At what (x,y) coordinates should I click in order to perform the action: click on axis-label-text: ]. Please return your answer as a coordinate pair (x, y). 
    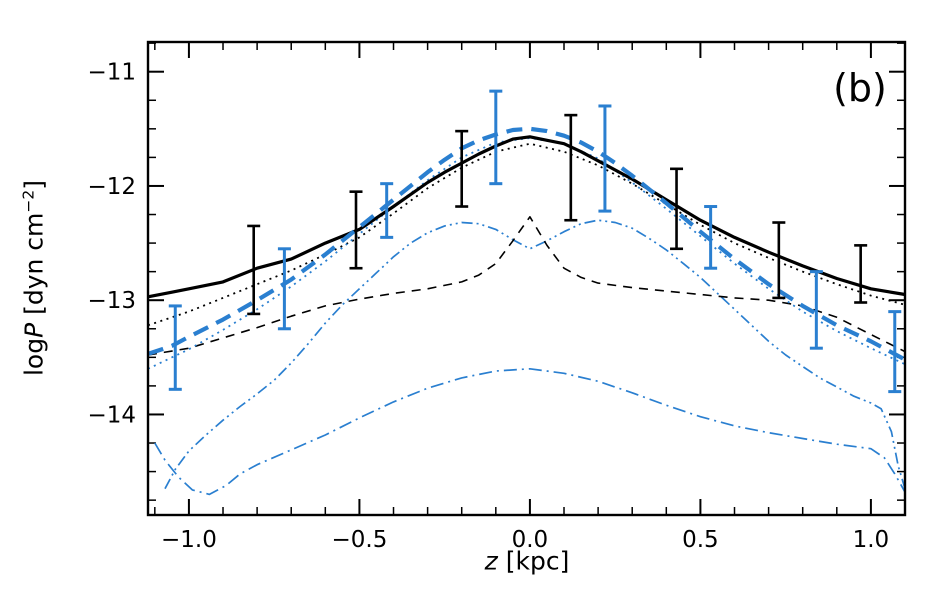
    Looking at the image, I should click on (34, 184).